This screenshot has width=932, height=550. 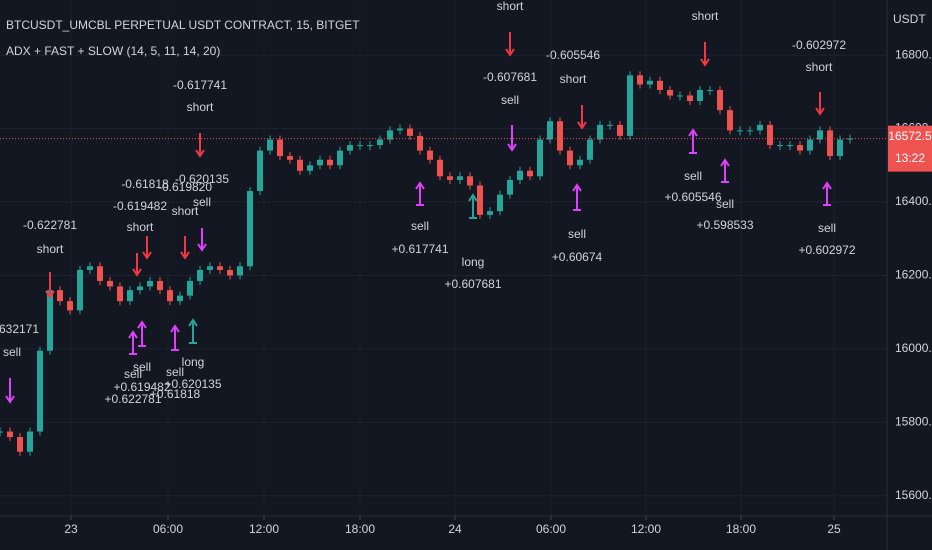 What do you see at coordinates (473, 262) in the screenshot?
I see `annotation-text: long` at bounding box center [473, 262].